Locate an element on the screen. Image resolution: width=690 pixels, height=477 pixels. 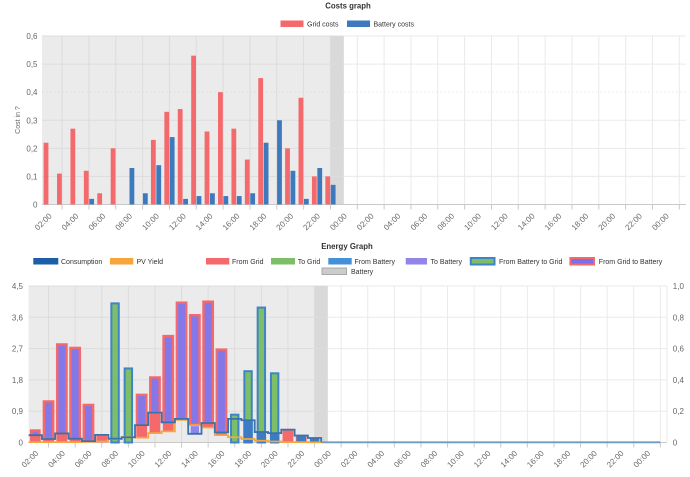
svg-text: PV Yield is located at coordinates (150, 262).